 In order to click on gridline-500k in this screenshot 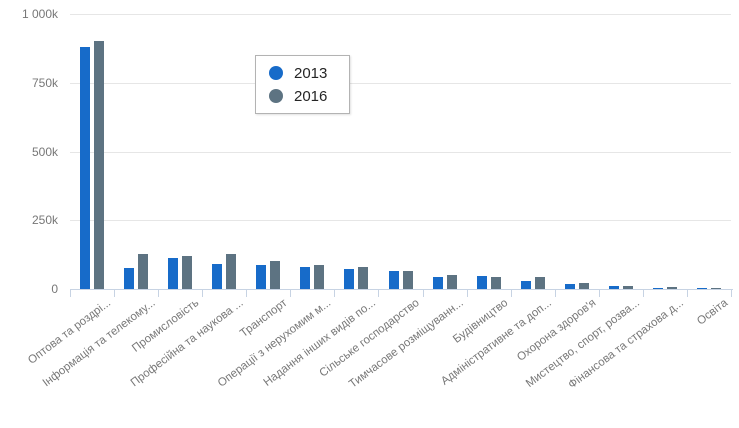, I will do `click(400, 152)`.